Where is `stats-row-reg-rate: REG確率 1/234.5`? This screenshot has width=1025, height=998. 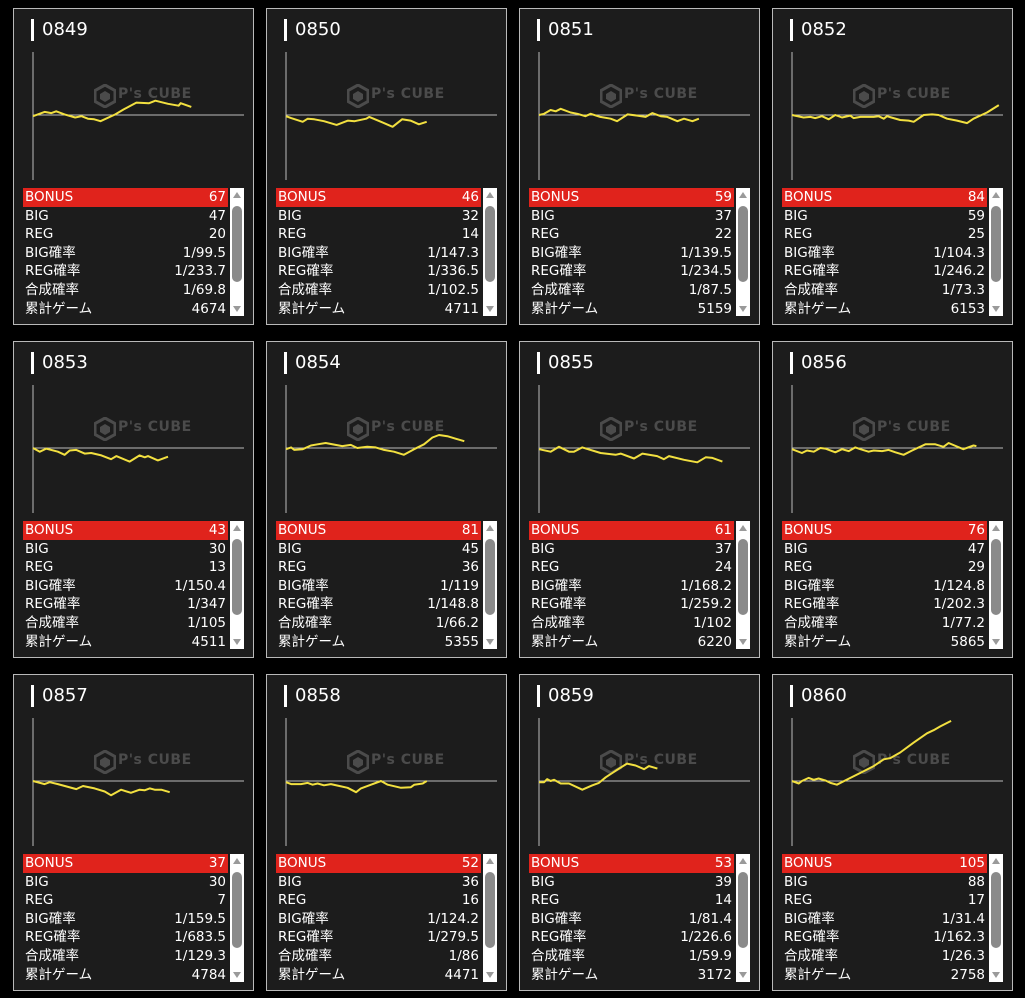
stats-row-reg-rate: REG確率 1/234.5 is located at coordinates (631, 271).